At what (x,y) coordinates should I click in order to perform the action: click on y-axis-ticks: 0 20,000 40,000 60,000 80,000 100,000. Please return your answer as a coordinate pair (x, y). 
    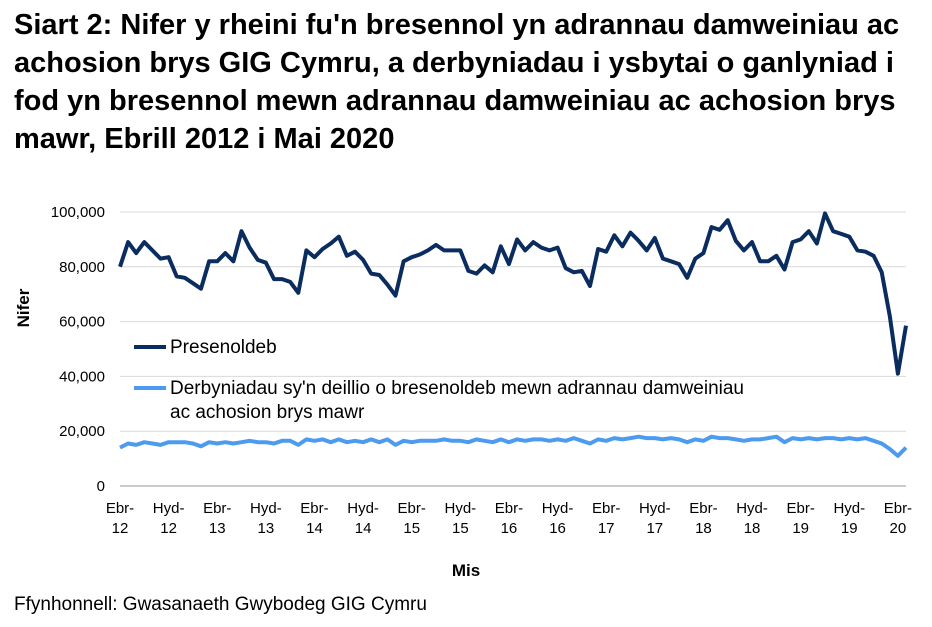
    Looking at the image, I should click on (78, 349).